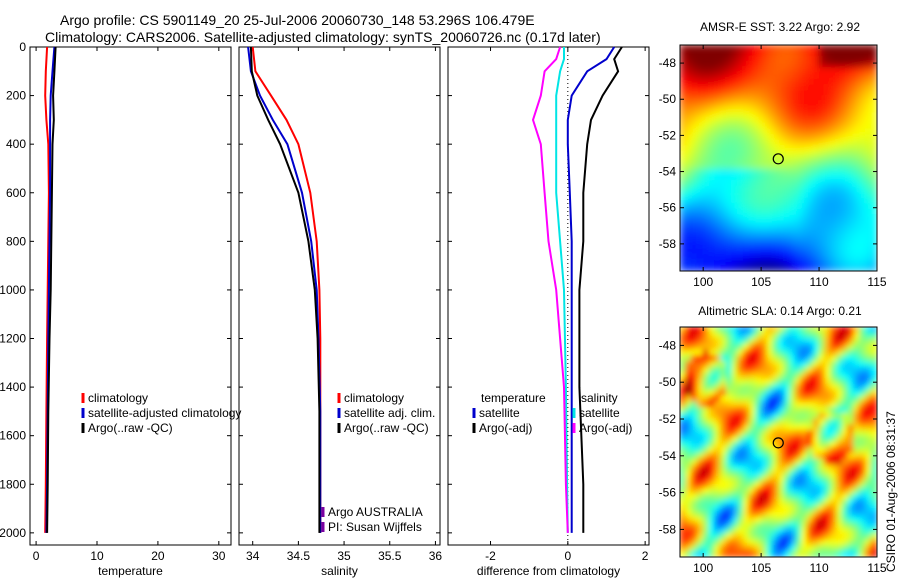 Image resolution: width=900 pixels, height=580 pixels. What do you see at coordinates (158, 556) in the screenshot?
I see `x-tick-label: 20` at bounding box center [158, 556].